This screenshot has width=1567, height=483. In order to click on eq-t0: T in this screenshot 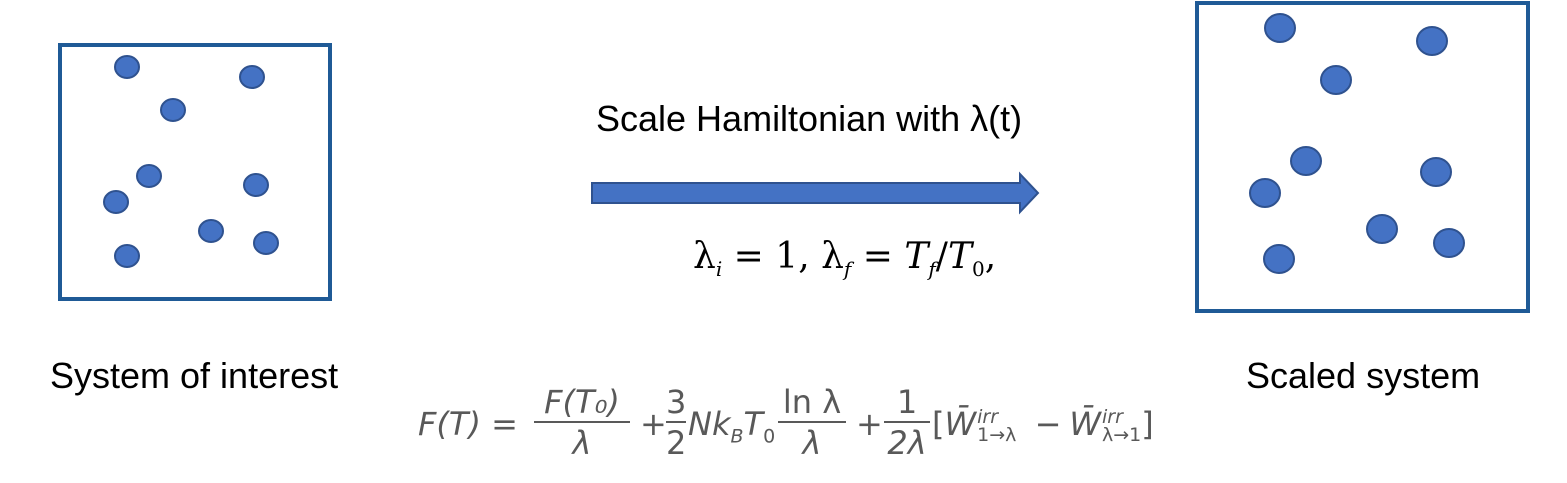, I will do `click(753, 424)`.